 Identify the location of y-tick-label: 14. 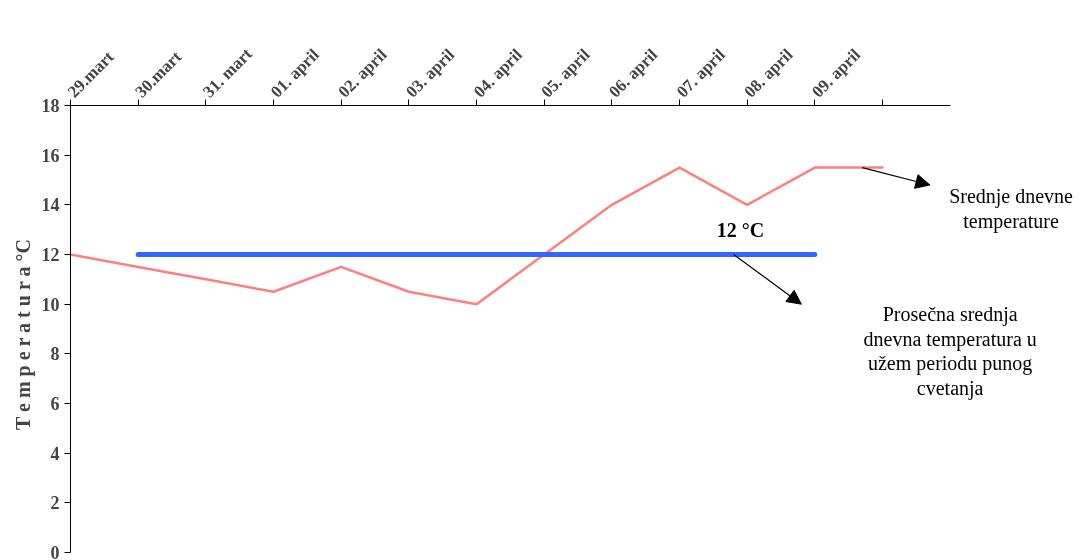
(50, 205).